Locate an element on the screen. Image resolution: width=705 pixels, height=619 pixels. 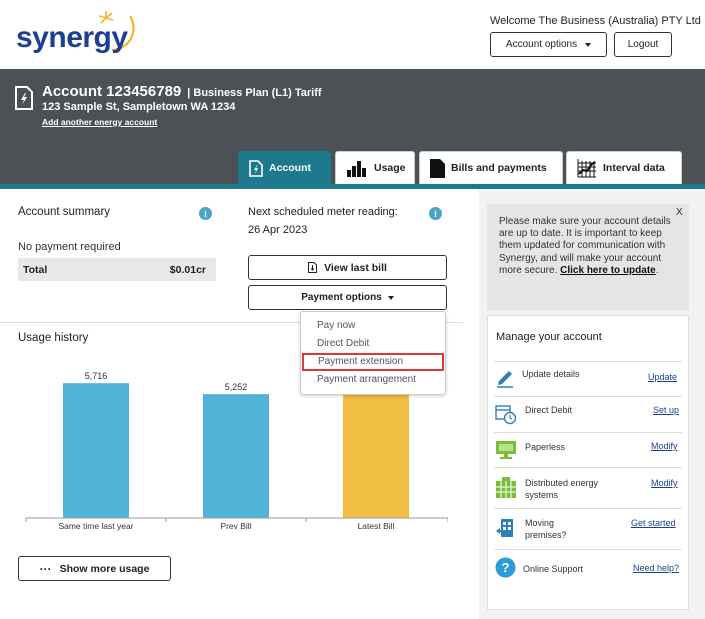
account-number: Account 123456789 is located at coordinates (112, 91).